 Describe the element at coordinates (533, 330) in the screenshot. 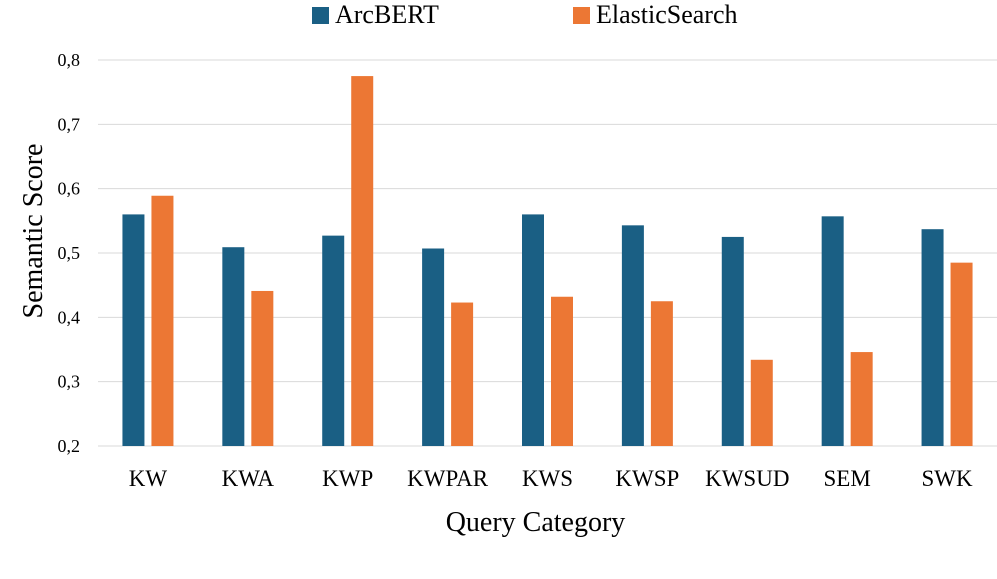

I see `bar-arcbert-kws` at that location.